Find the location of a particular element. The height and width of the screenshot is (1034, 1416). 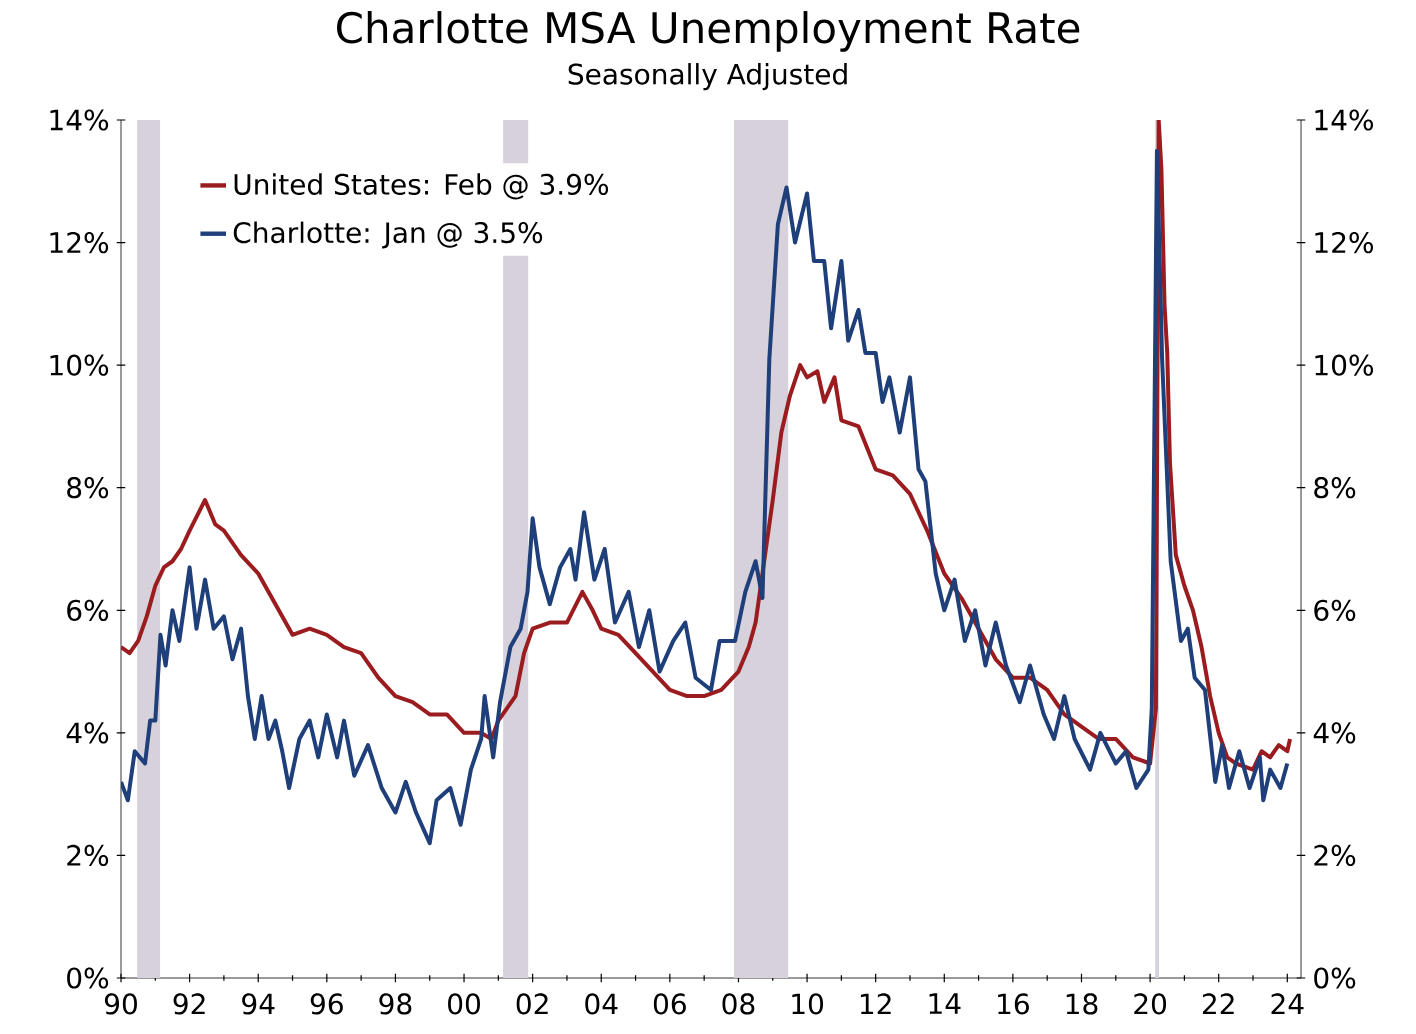

legend-label: United States: Feb @ 3.9% is located at coordinates (421, 186).